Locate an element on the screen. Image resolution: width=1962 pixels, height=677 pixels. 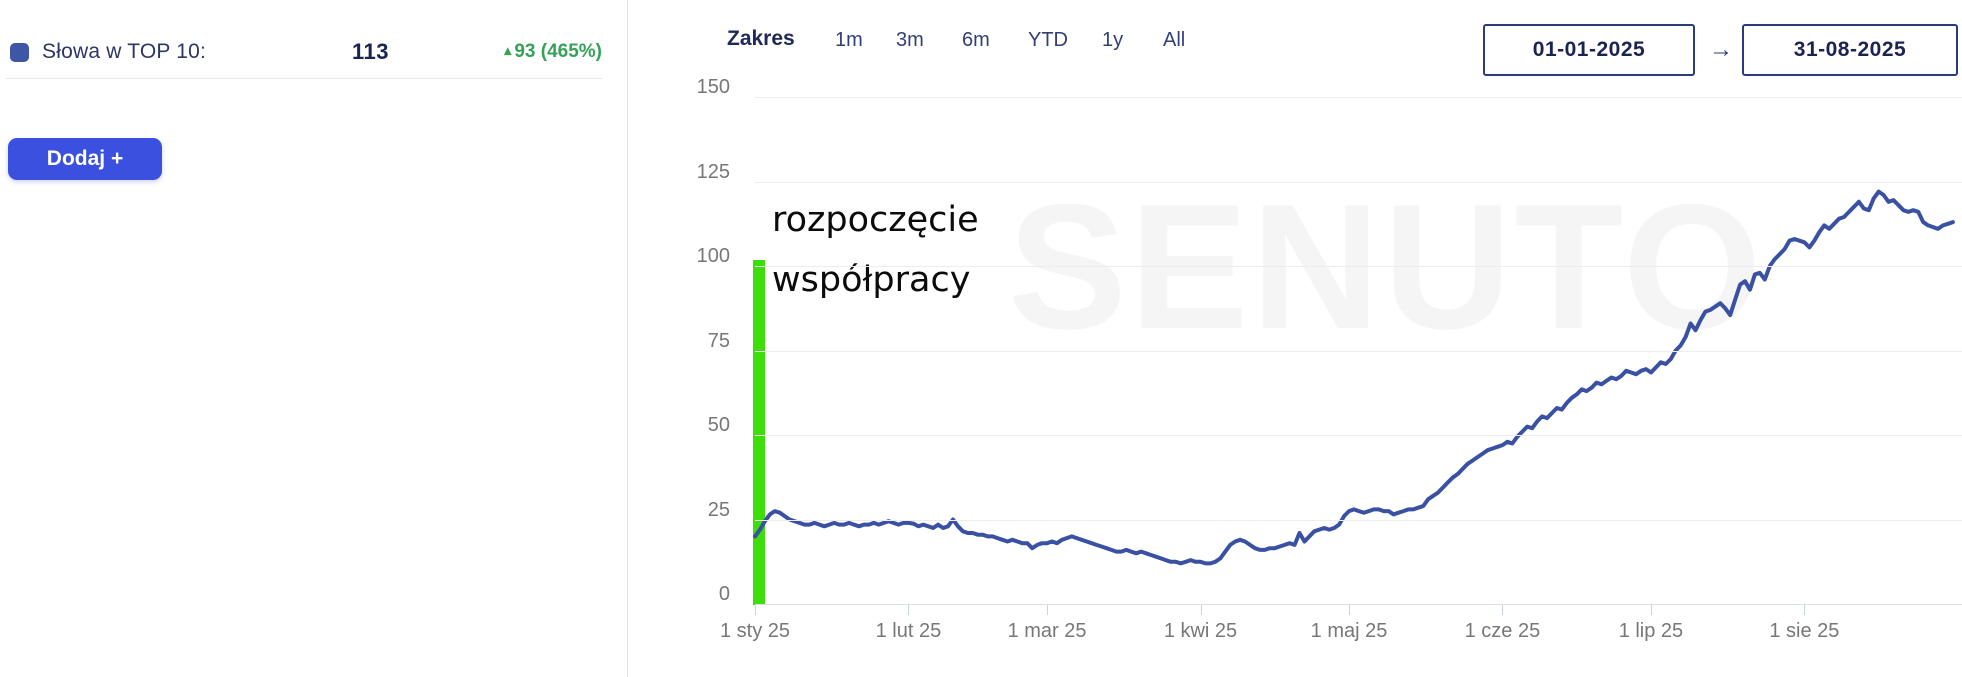
range-label: Zakres is located at coordinates (761, 38).